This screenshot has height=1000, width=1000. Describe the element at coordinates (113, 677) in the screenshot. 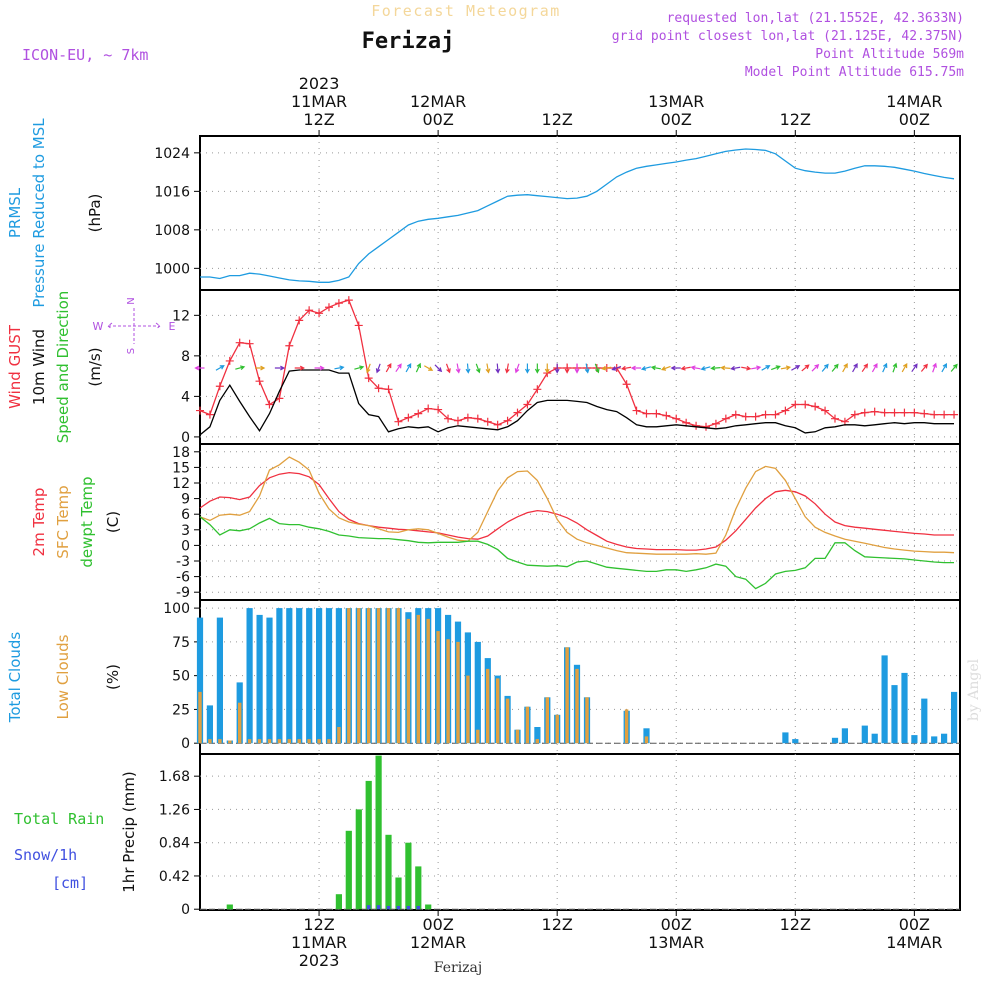

I see `axis-unit: (%)` at that location.